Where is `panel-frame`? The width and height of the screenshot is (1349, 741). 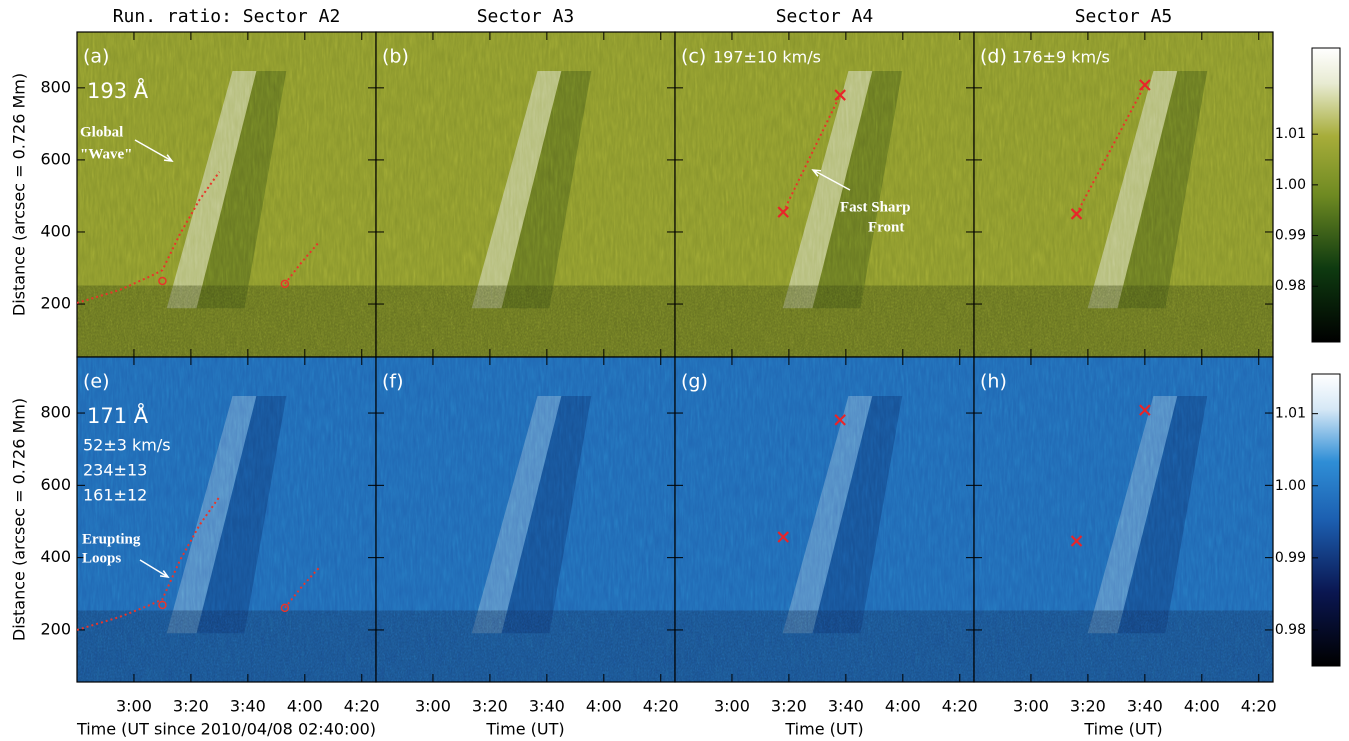 panel-frame is located at coordinates (1123, 519).